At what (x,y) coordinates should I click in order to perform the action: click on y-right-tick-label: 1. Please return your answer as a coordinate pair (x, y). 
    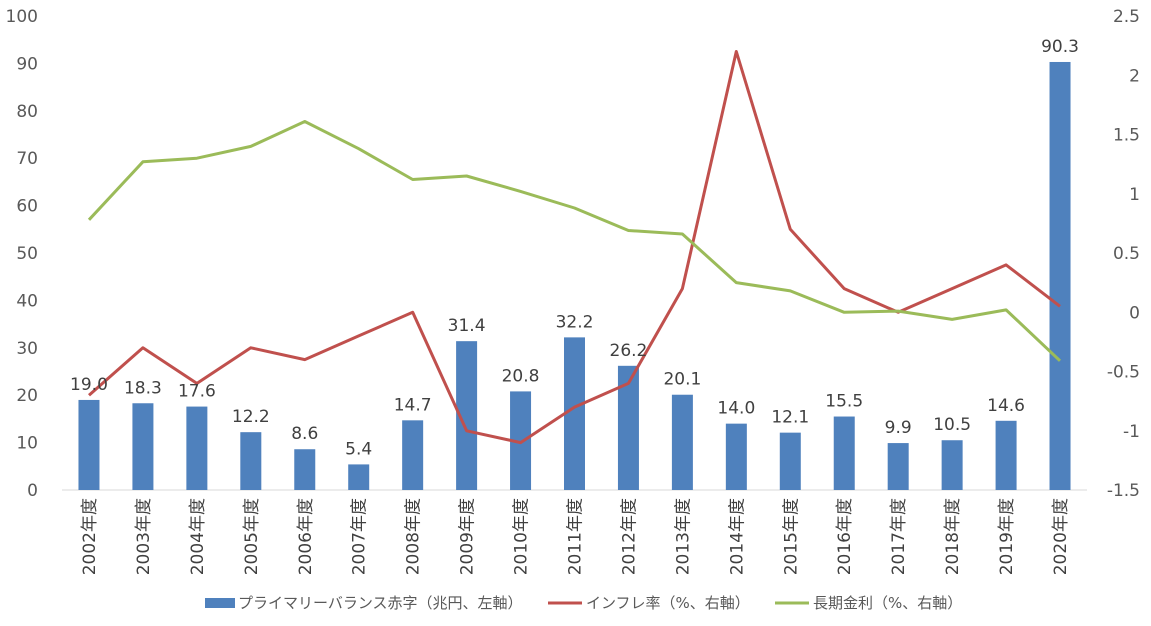
    Looking at the image, I should click on (1134, 195).